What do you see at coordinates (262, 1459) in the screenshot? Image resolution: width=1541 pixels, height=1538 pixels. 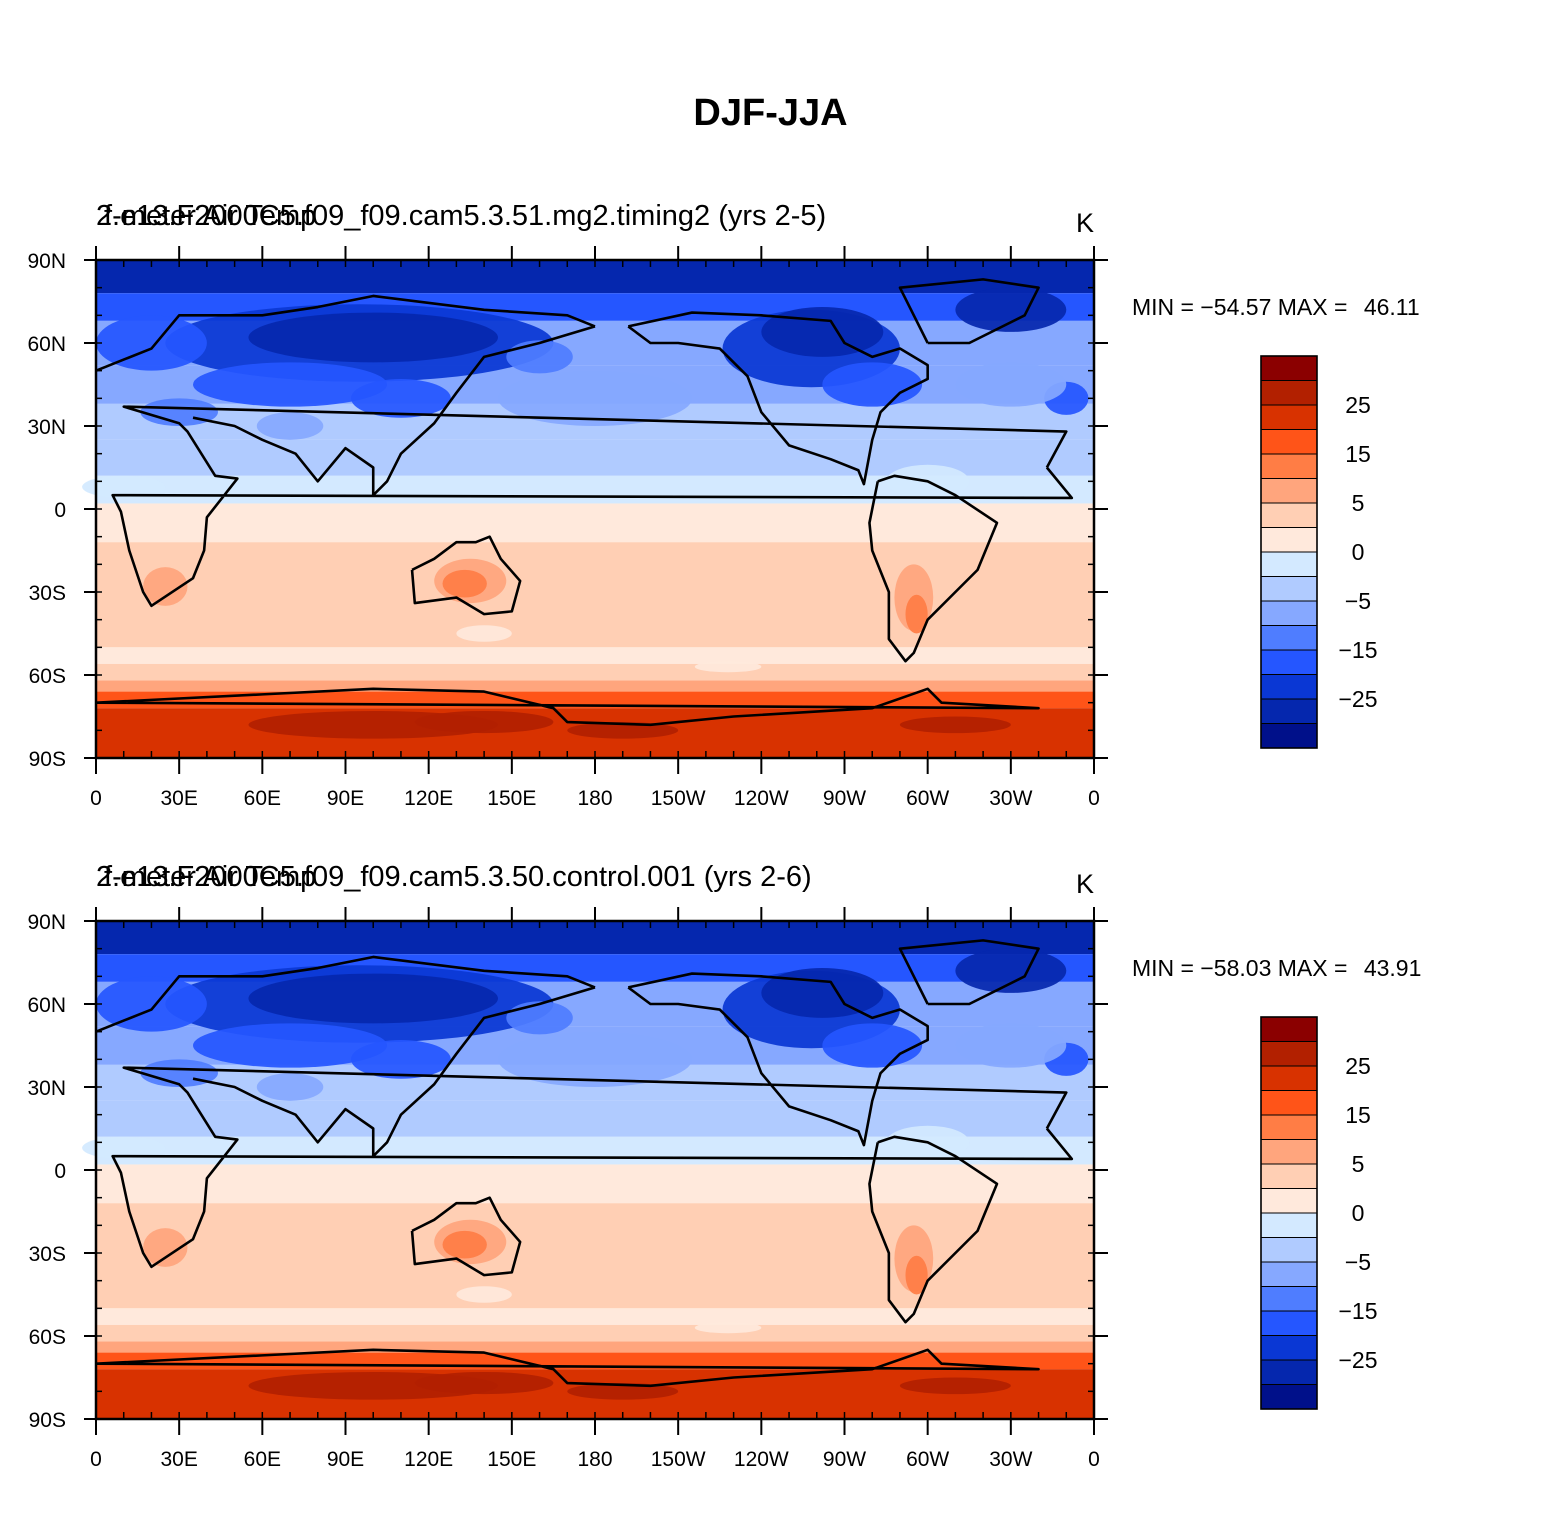 I see `lon-tick-label: 60E` at bounding box center [262, 1459].